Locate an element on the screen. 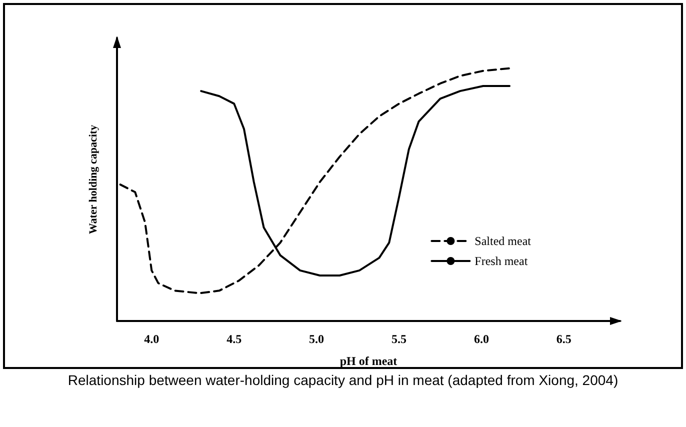 This screenshot has width=686, height=427. x-tick-label: 6.5 is located at coordinates (564, 339).